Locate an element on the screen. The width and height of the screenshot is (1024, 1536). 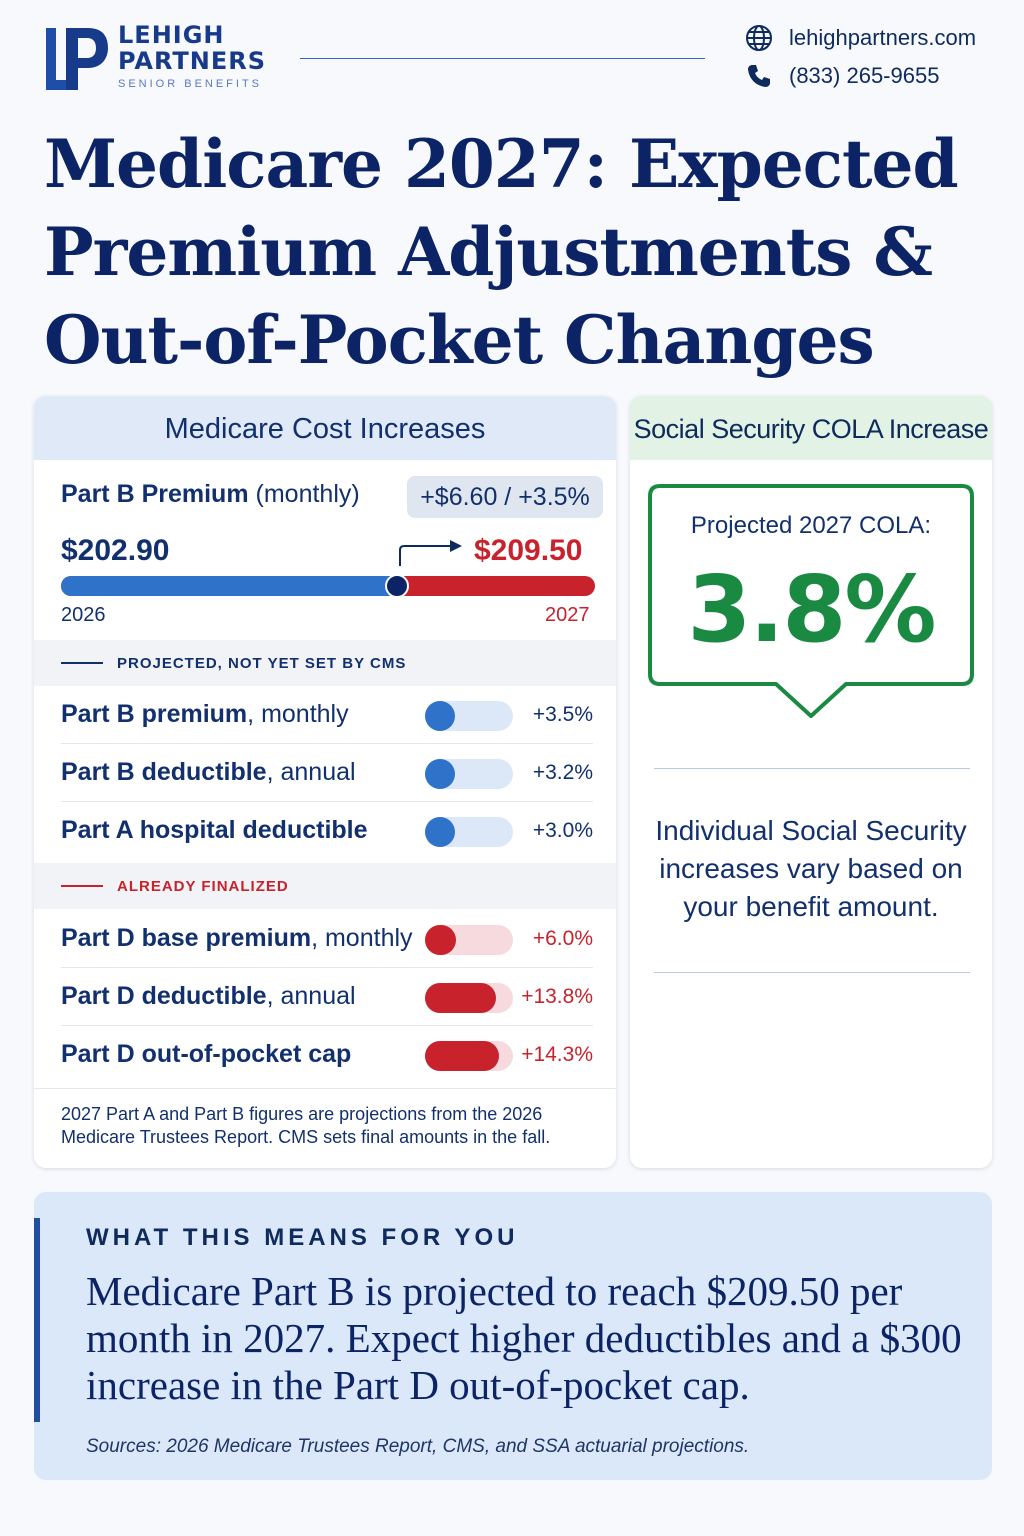
finalized-row: Part D deductible, annual +13.8% is located at coordinates (327, 997).